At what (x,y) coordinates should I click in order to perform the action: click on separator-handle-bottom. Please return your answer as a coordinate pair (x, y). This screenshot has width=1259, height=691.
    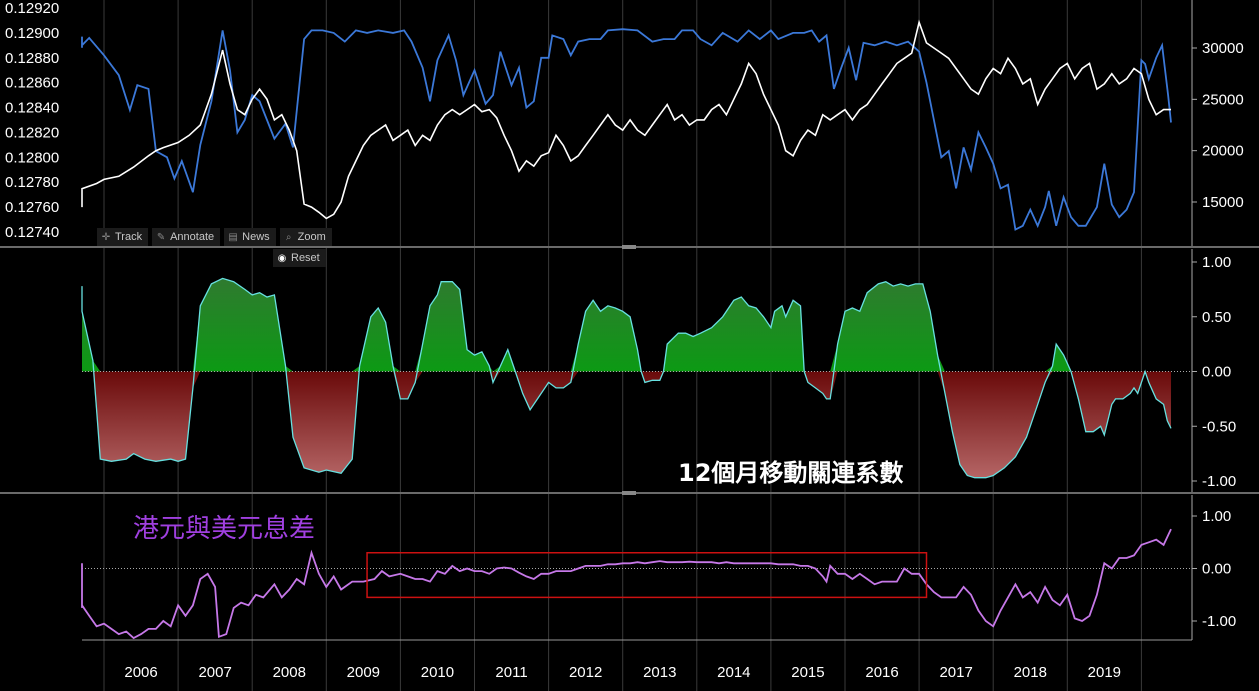
    Looking at the image, I should click on (629, 493).